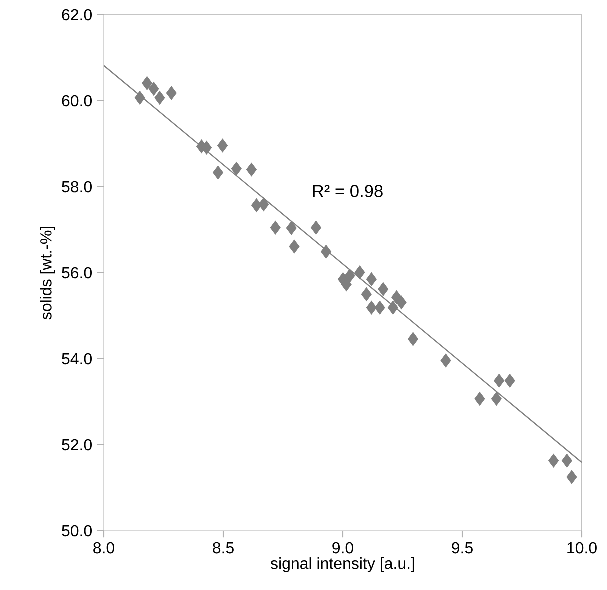  What do you see at coordinates (348, 191) in the screenshot?
I see `annotation: R² = 0.98` at bounding box center [348, 191].